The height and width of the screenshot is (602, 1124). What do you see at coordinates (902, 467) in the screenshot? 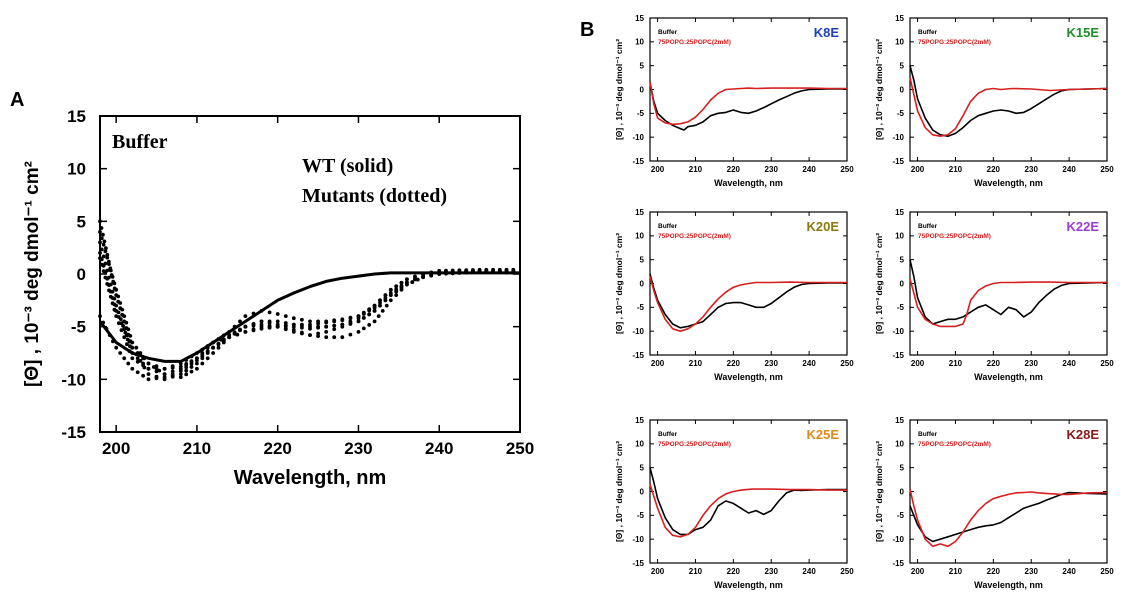
I see `y-tick-label: 5` at bounding box center [902, 467].